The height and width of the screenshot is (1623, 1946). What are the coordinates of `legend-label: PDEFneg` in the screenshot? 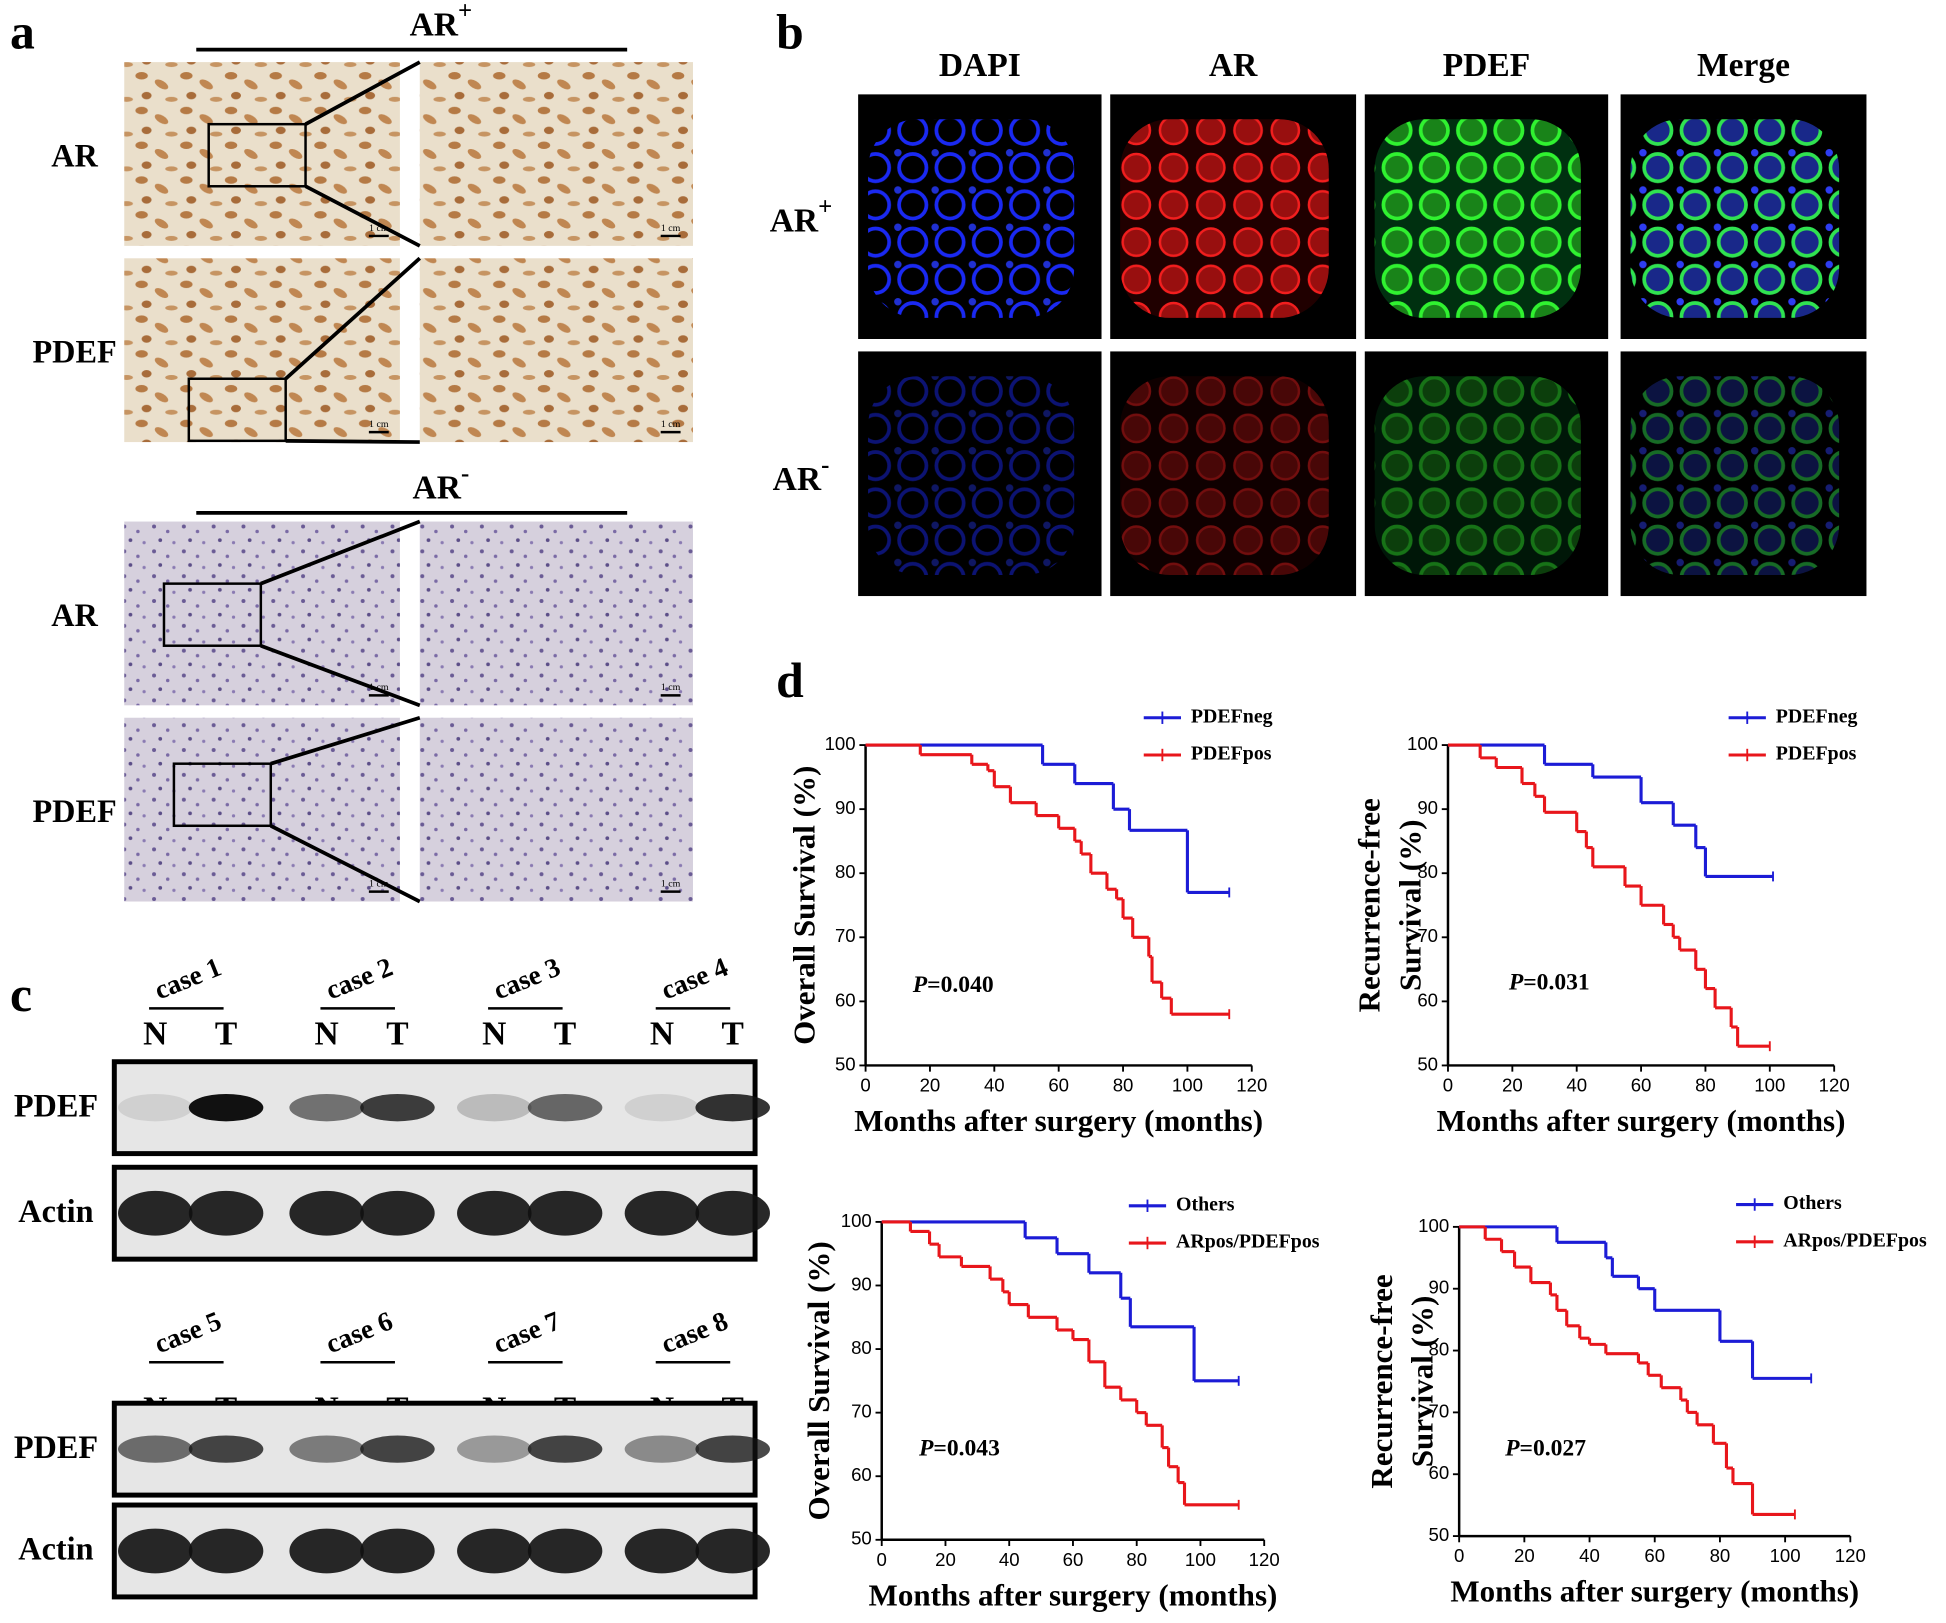 It's located at (1232, 716).